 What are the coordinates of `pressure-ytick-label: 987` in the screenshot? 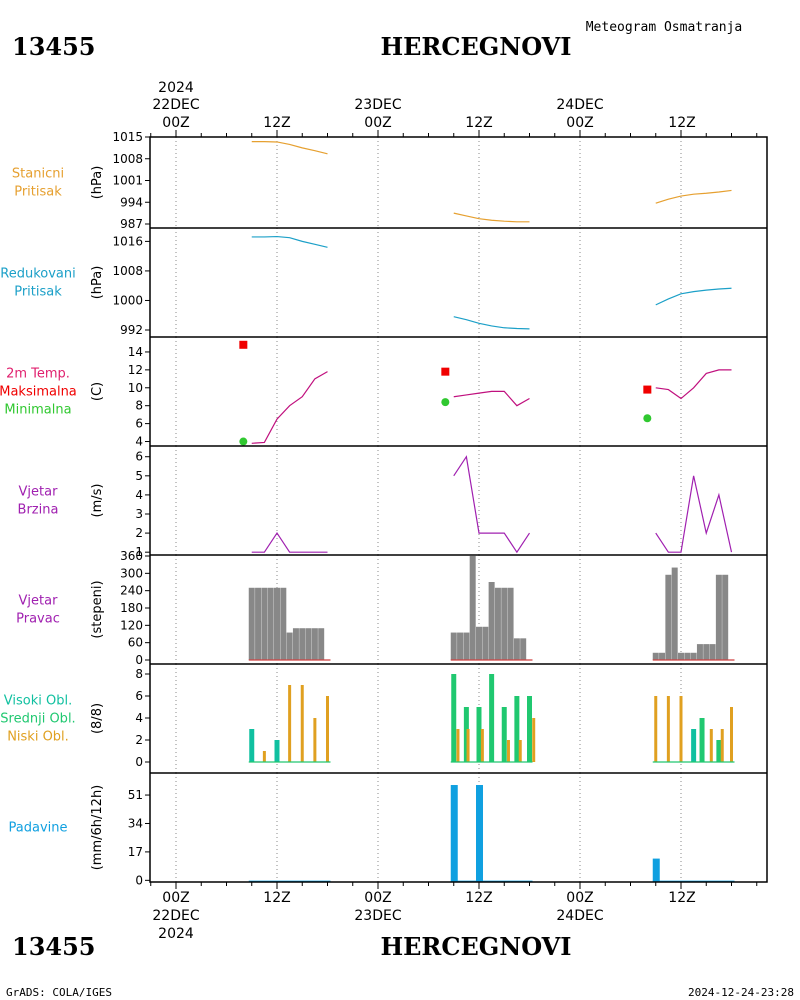 It's located at (131, 224).